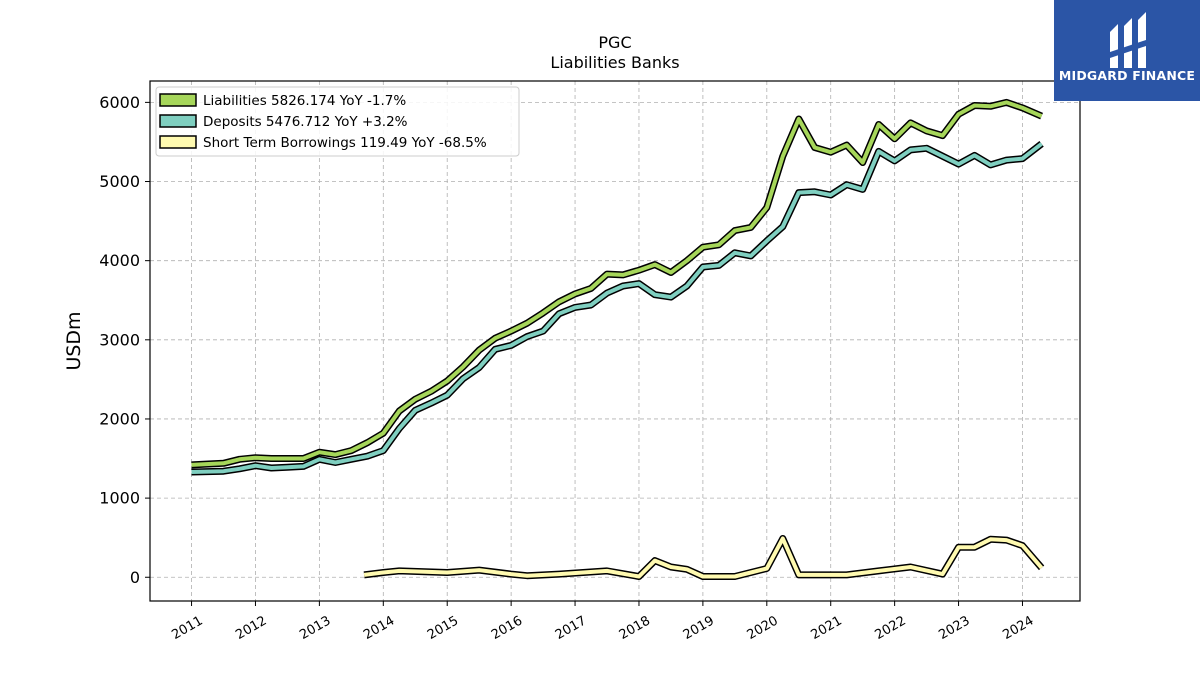 This screenshot has height=675, width=1200. Describe the element at coordinates (507, 628) in the screenshot. I see `x-tick-label: 2016` at that location.